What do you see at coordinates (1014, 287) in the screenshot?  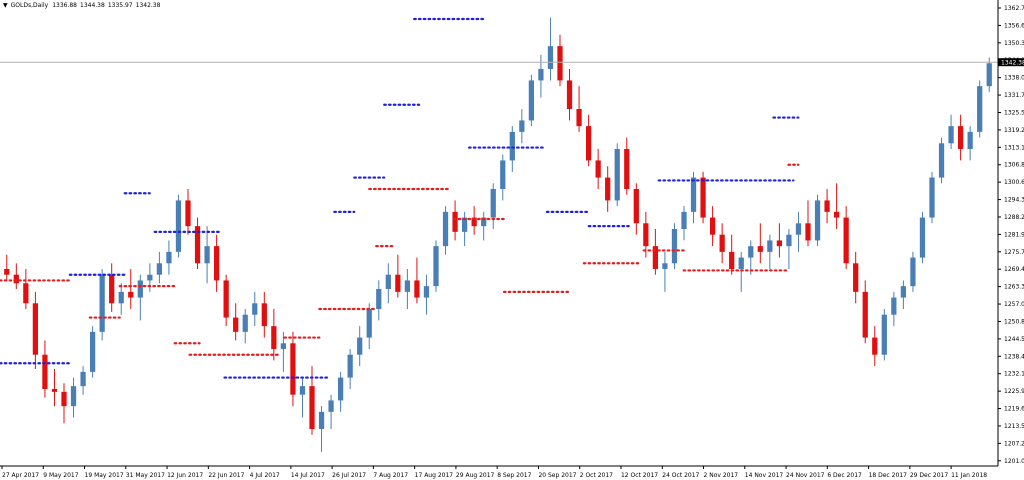 I see `y-tick-label: 1263.30` at bounding box center [1014, 287].